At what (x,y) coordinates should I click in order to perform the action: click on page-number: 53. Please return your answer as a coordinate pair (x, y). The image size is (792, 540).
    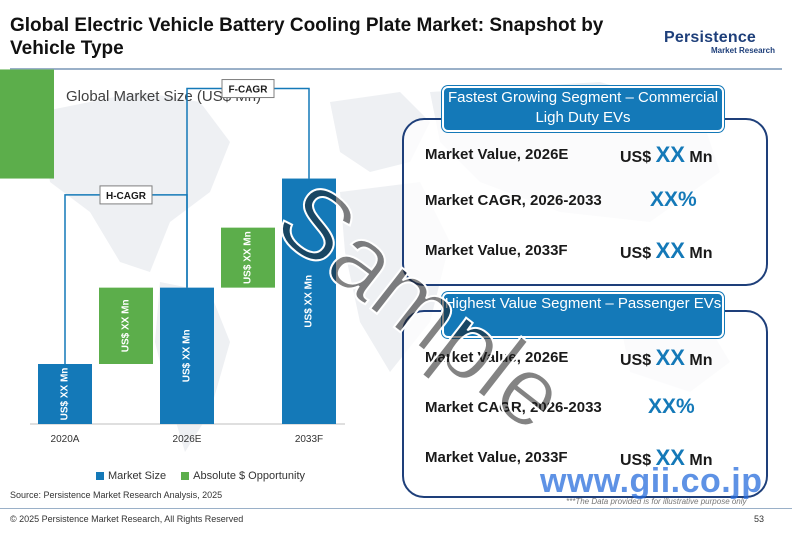
    Looking at the image, I should click on (759, 519).